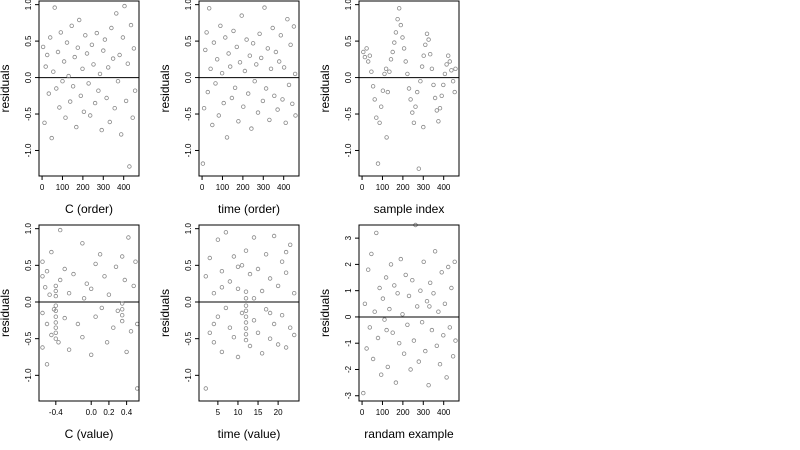 The height and width of the screenshot is (450, 800). Describe the element at coordinates (249, 209) in the screenshot. I see `x-axis-label: time (order)` at that location.